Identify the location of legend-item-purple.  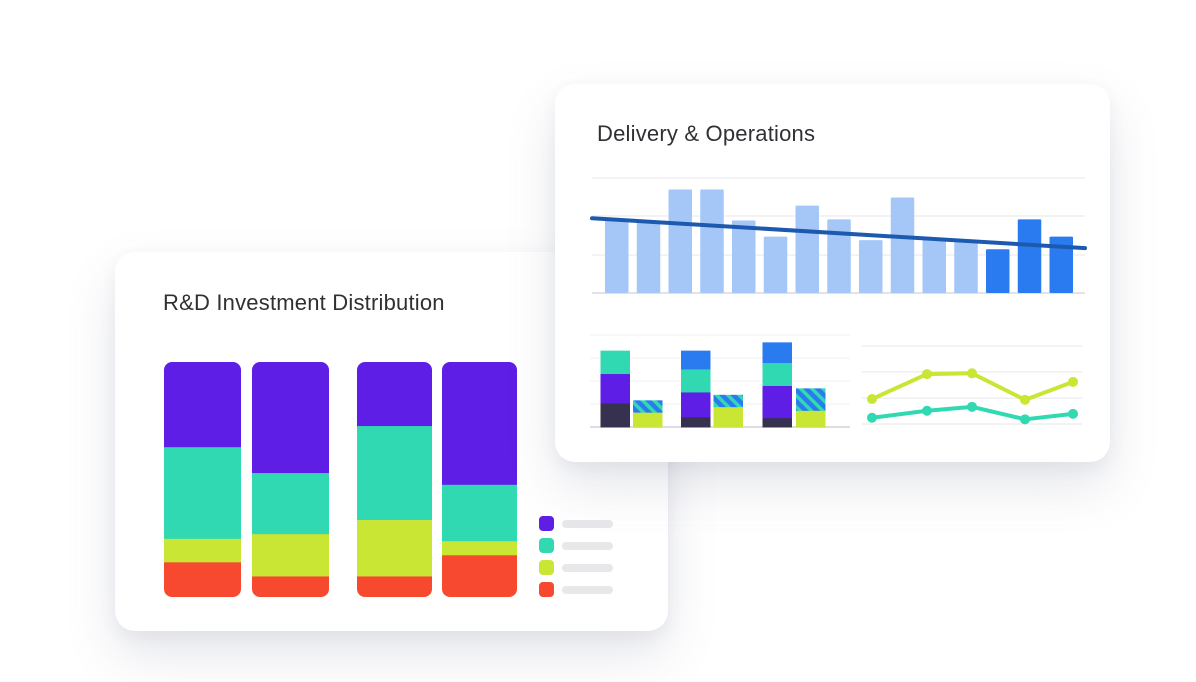
(576, 523).